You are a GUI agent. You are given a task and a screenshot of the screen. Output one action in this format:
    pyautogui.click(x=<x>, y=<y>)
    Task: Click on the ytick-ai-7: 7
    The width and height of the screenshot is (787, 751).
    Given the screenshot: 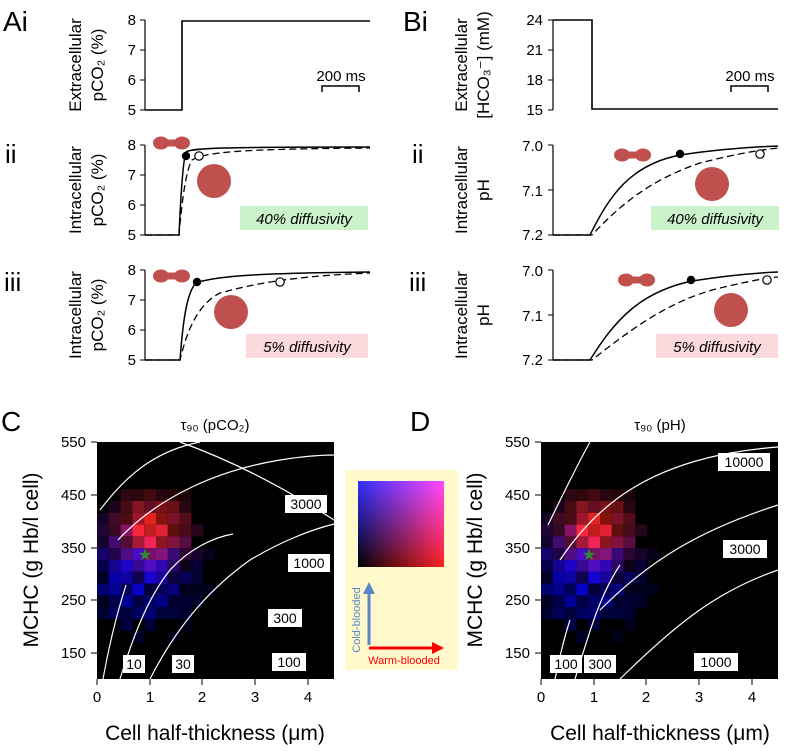 What is the action you would take?
    pyautogui.click(x=132, y=50)
    